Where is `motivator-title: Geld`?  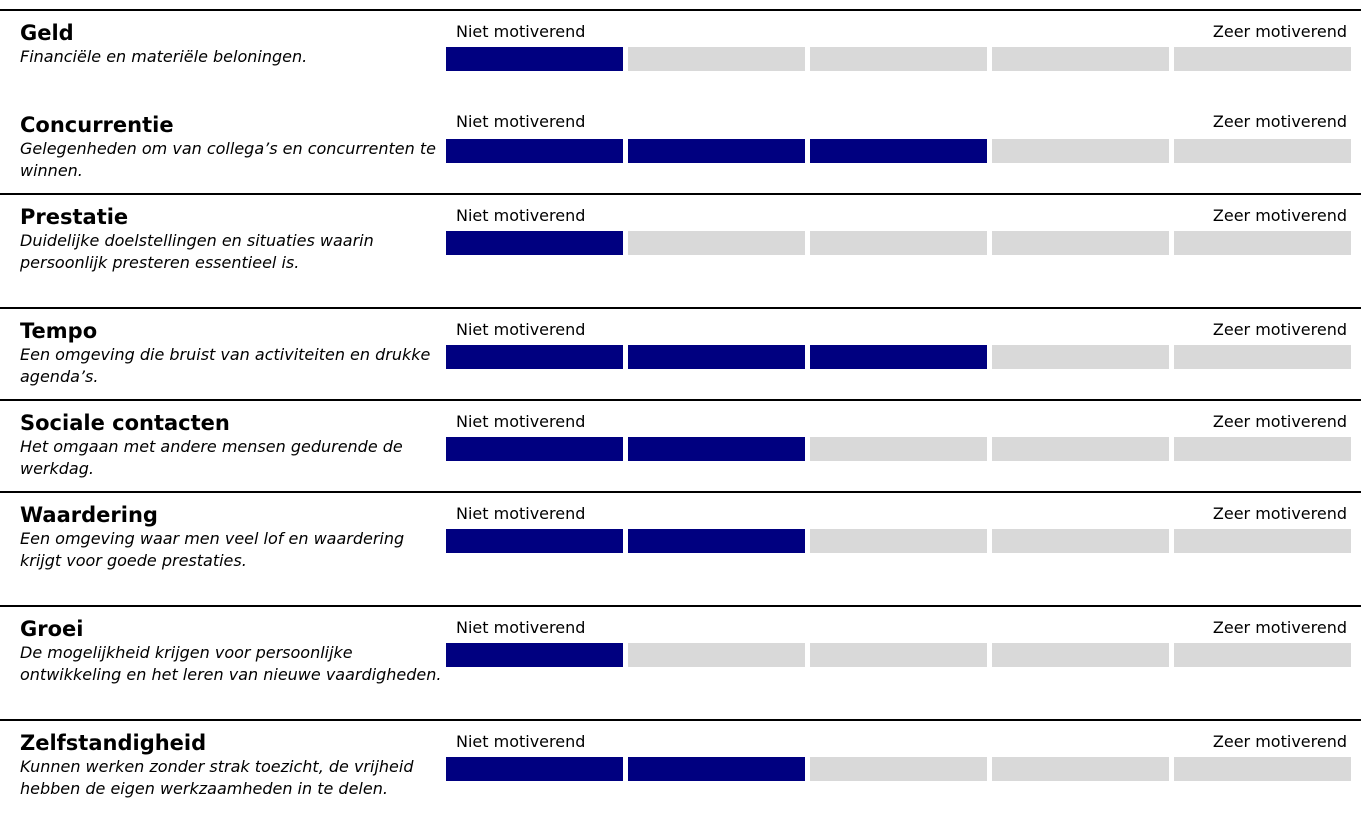 motivator-title: Geld is located at coordinates (47, 33).